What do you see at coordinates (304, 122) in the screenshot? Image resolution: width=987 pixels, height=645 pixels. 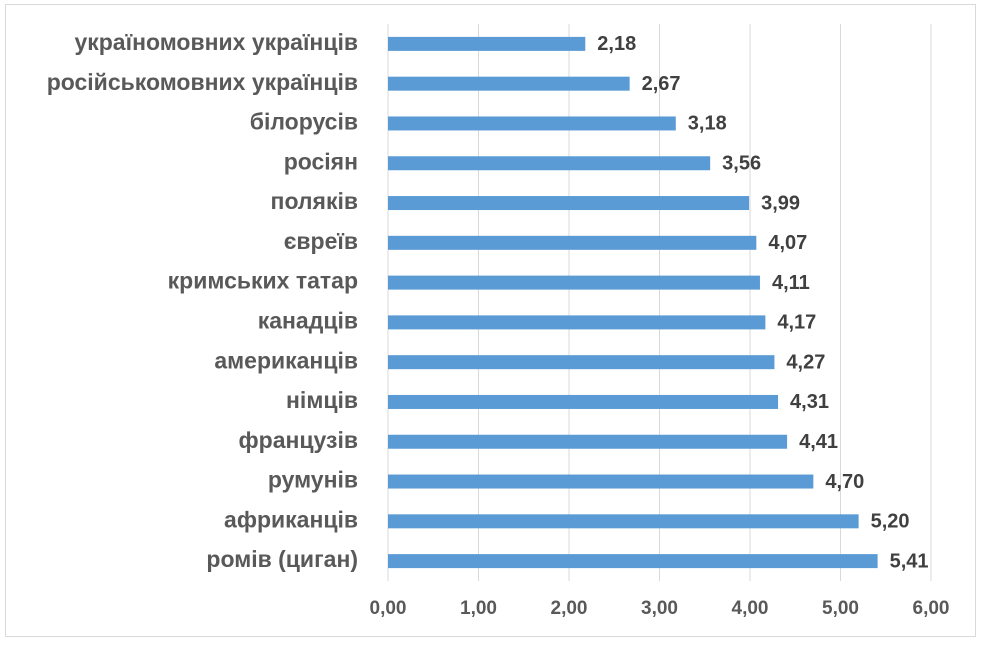 I see `category-label: білорусів` at bounding box center [304, 122].